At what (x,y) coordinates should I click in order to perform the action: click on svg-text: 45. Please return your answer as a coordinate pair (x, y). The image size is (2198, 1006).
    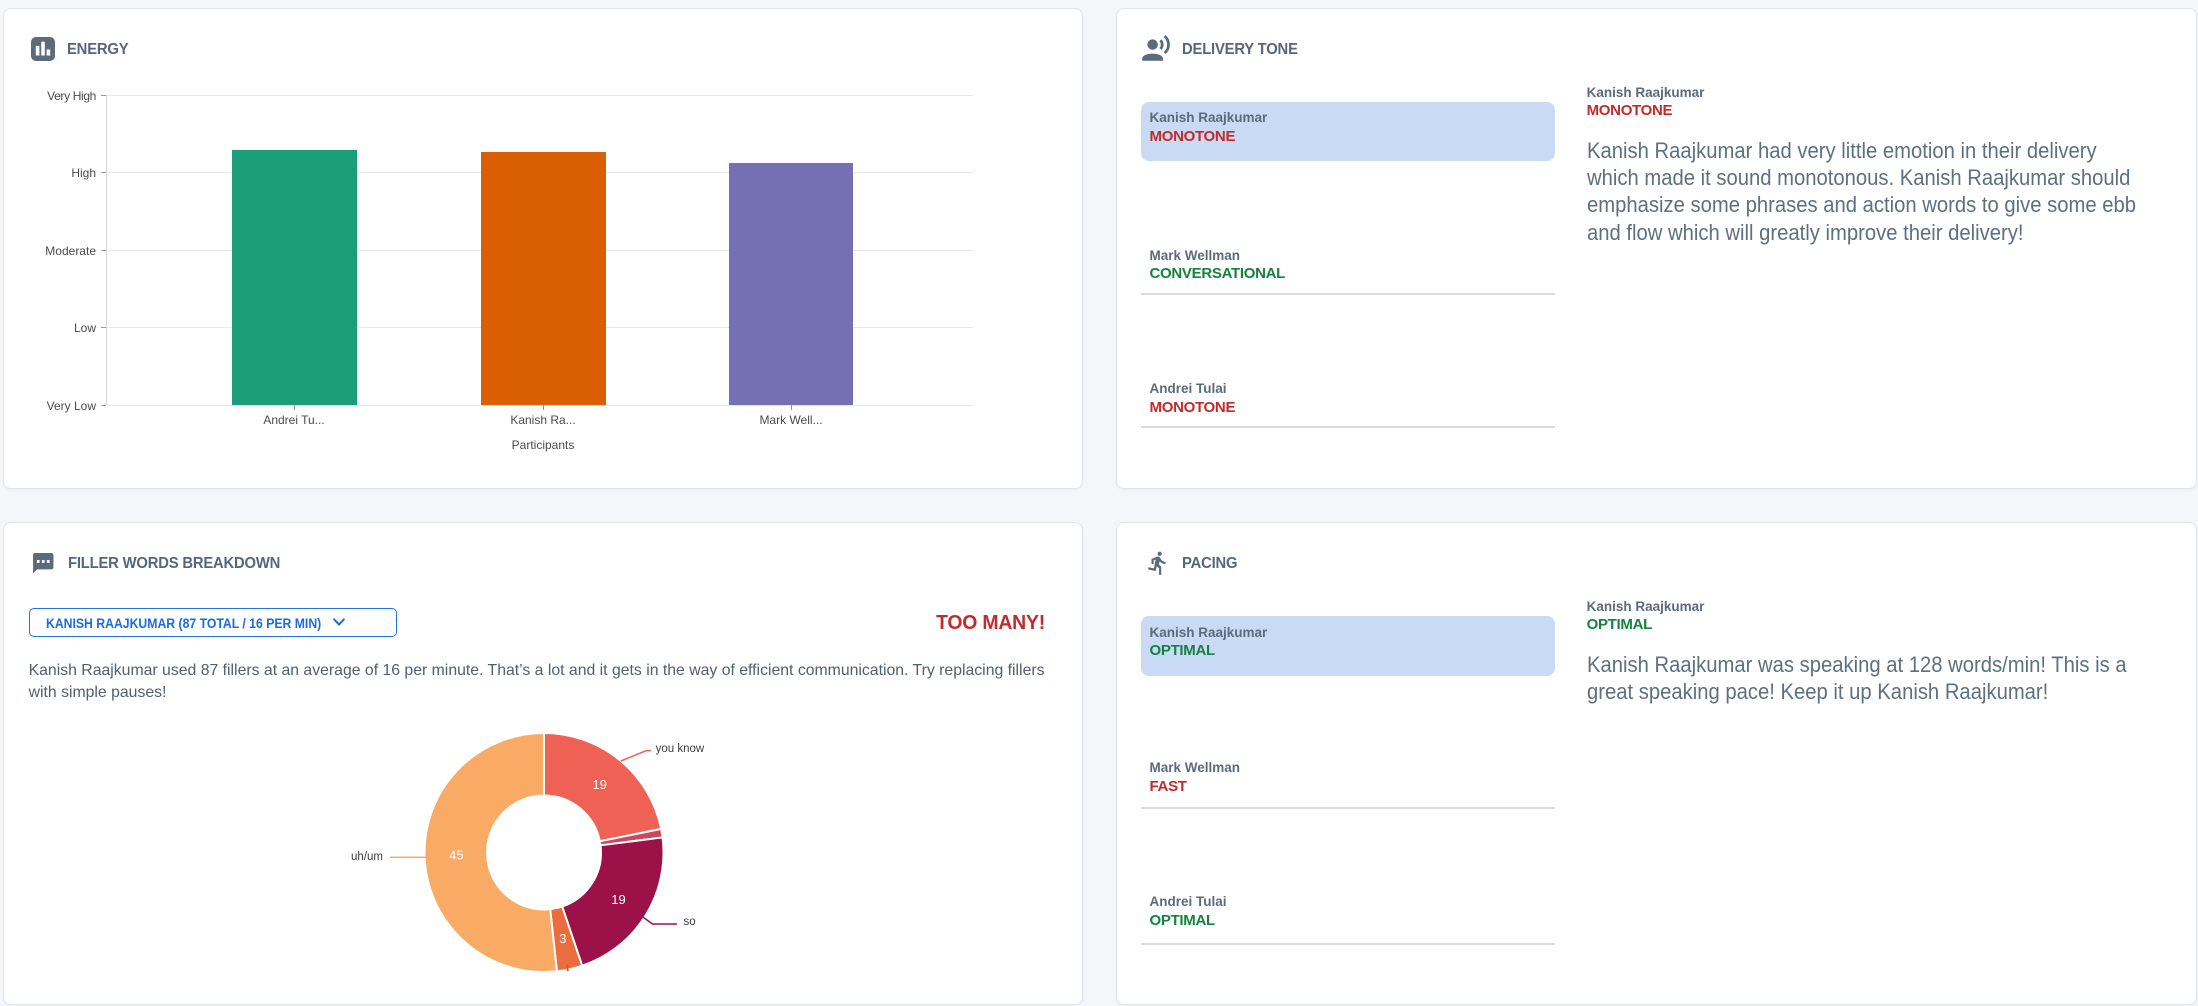
    Looking at the image, I should click on (456, 854).